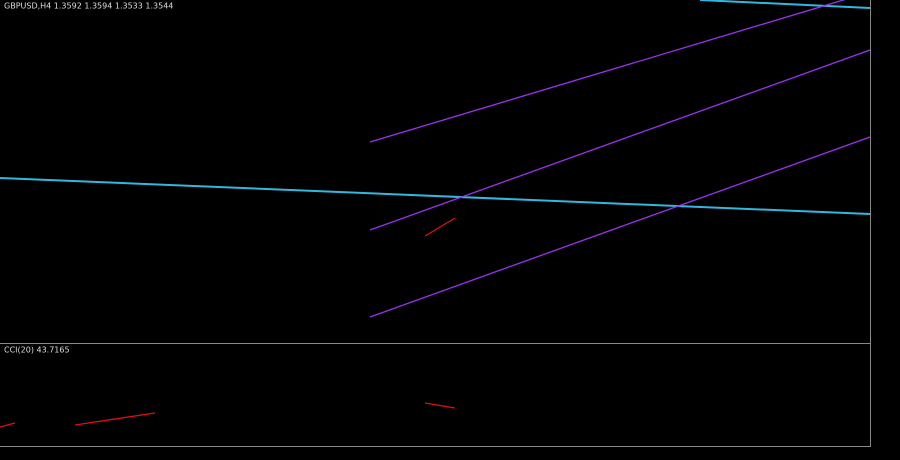 The width and height of the screenshot is (900, 460). I want to click on indicator-title: CCI(20) 43.7165, so click(37, 350).